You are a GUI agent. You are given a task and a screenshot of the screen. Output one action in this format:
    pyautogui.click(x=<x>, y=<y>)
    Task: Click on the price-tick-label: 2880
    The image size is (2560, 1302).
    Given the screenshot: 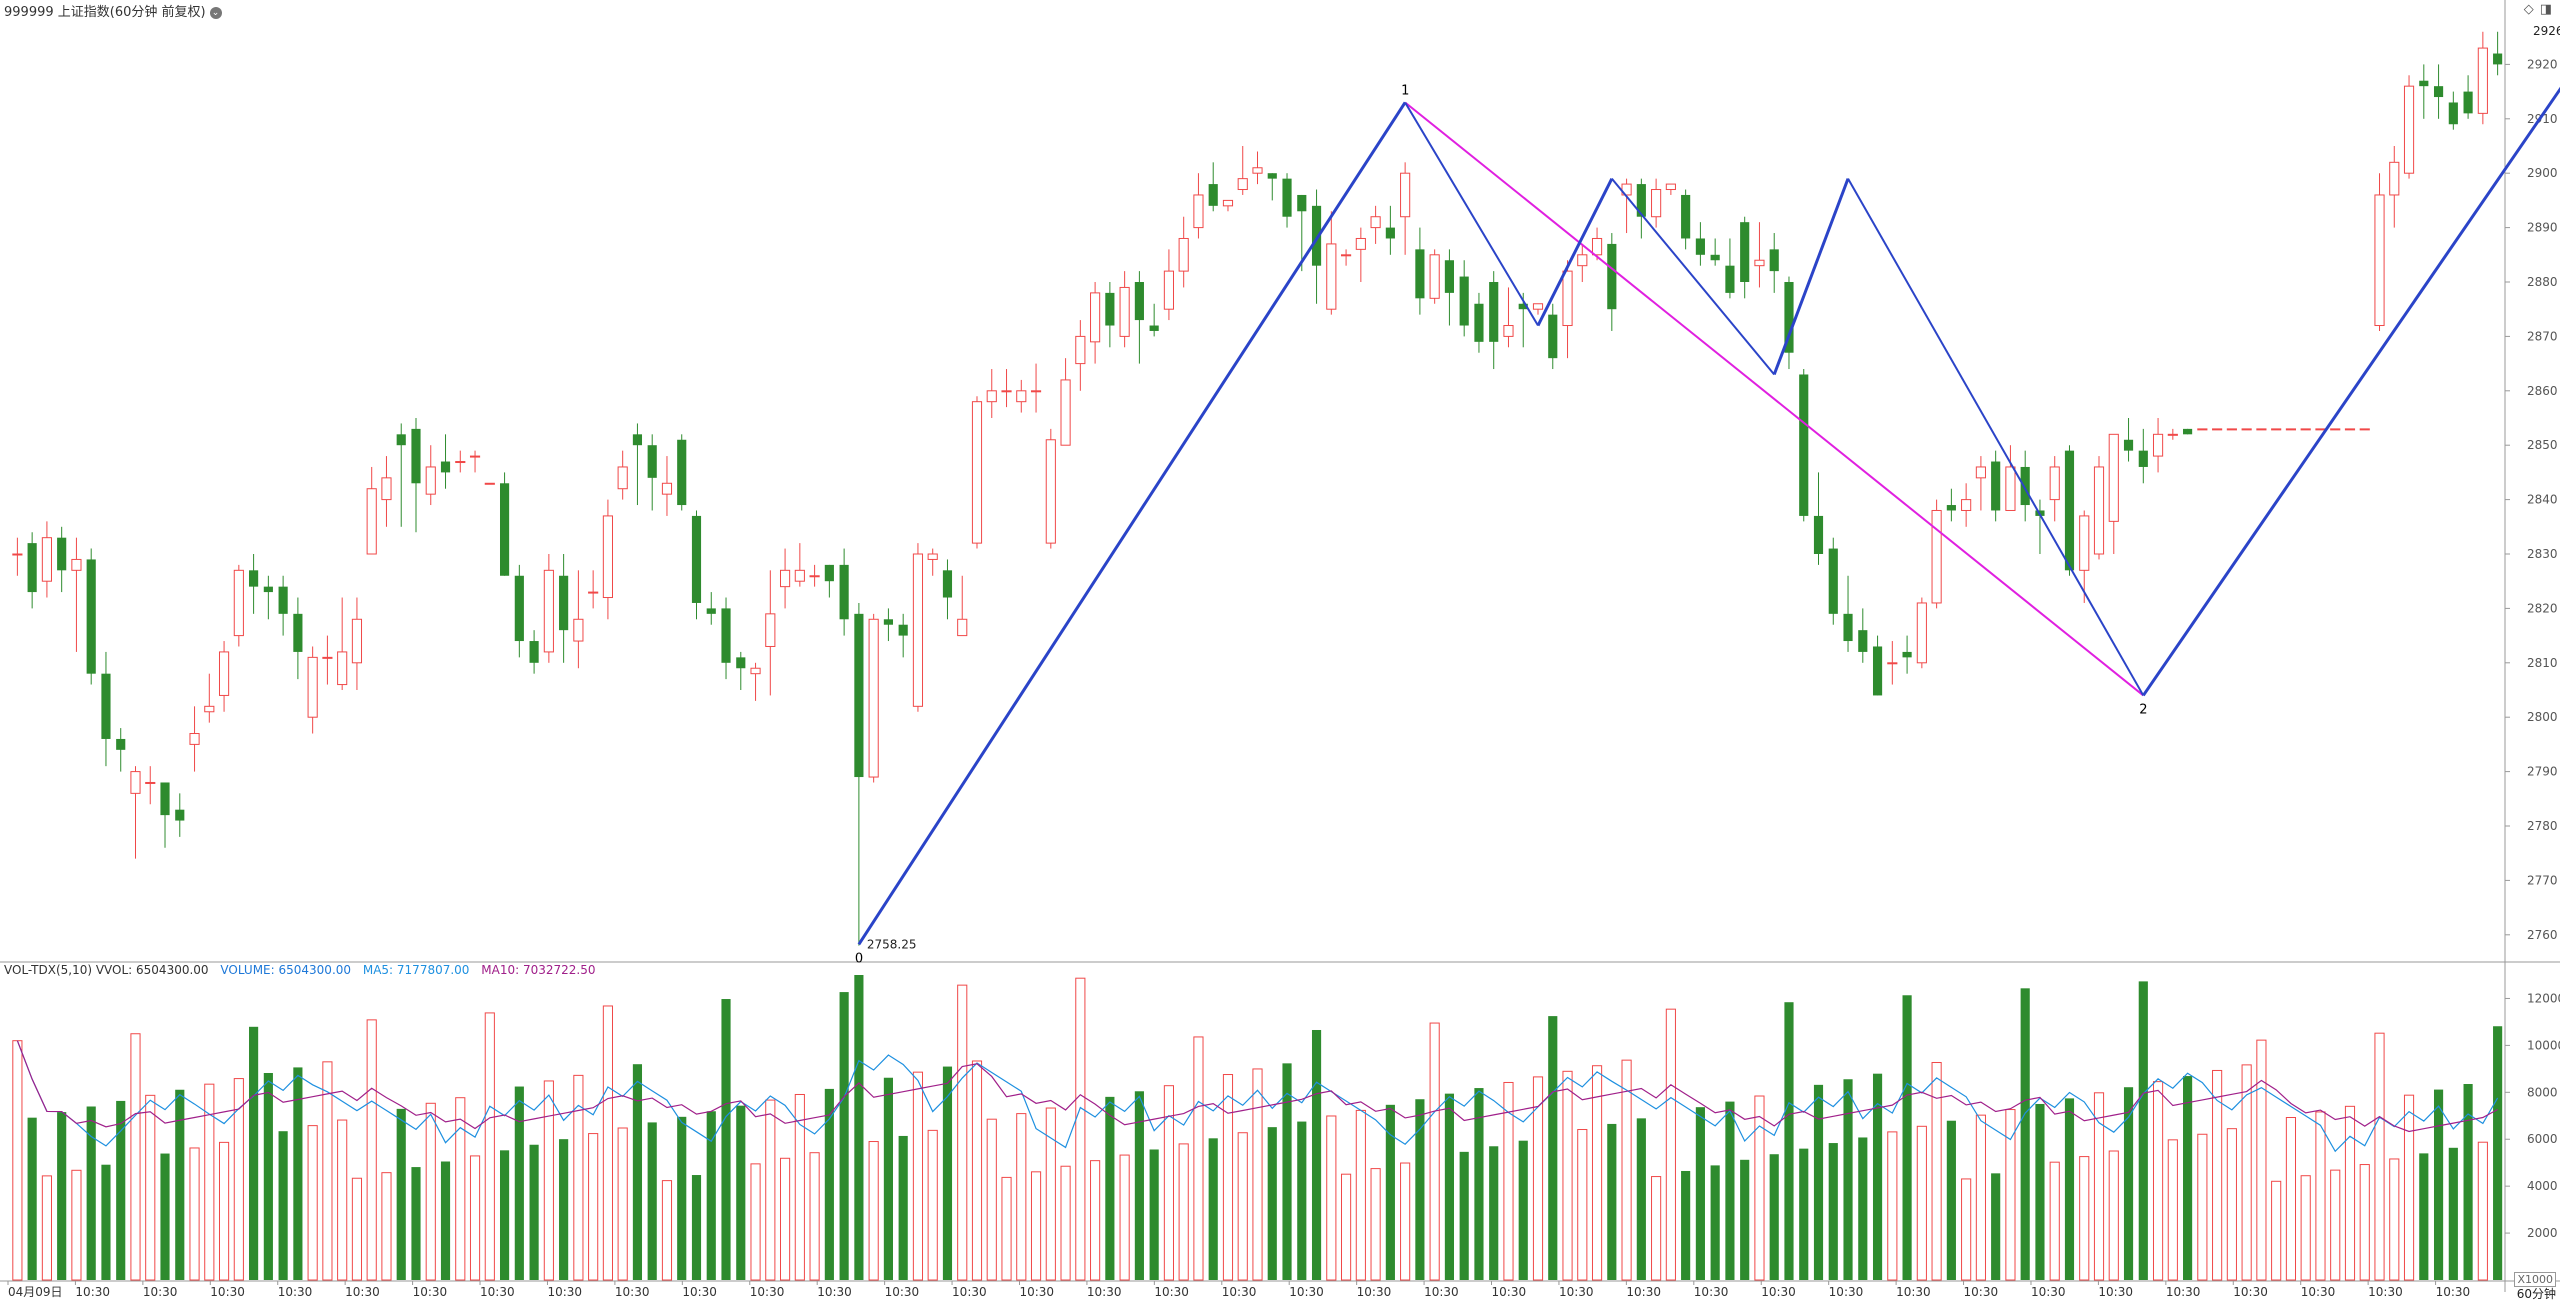 What is the action you would take?
    pyautogui.click(x=2542, y=282)
    